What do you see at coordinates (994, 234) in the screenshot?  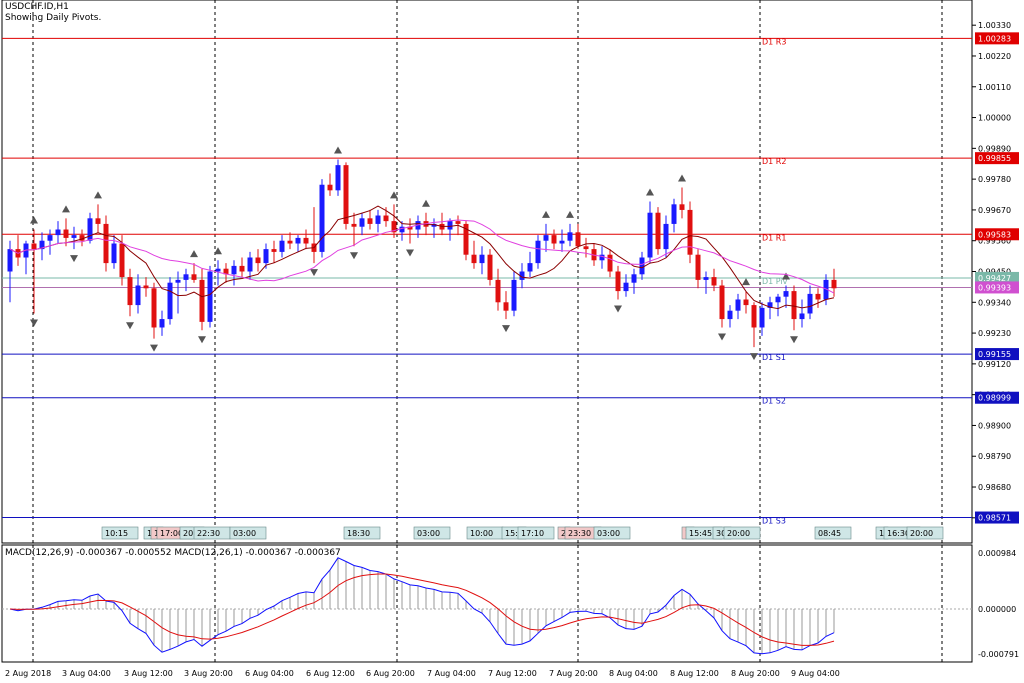 I see `pivot-price-label: 0.99583` at bounding box center [994, 234].